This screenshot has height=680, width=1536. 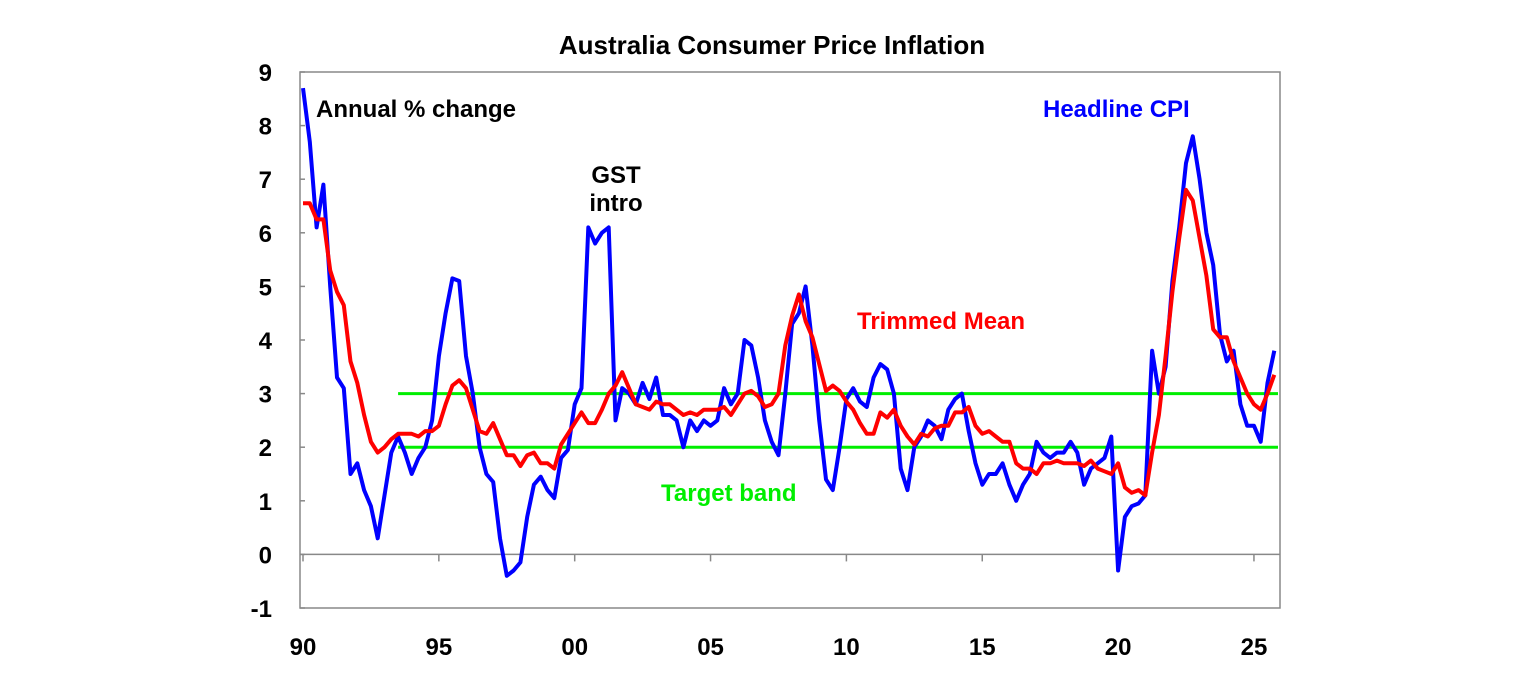 I want to click on legend-target-band: Target band, so click(x=729, y=493).